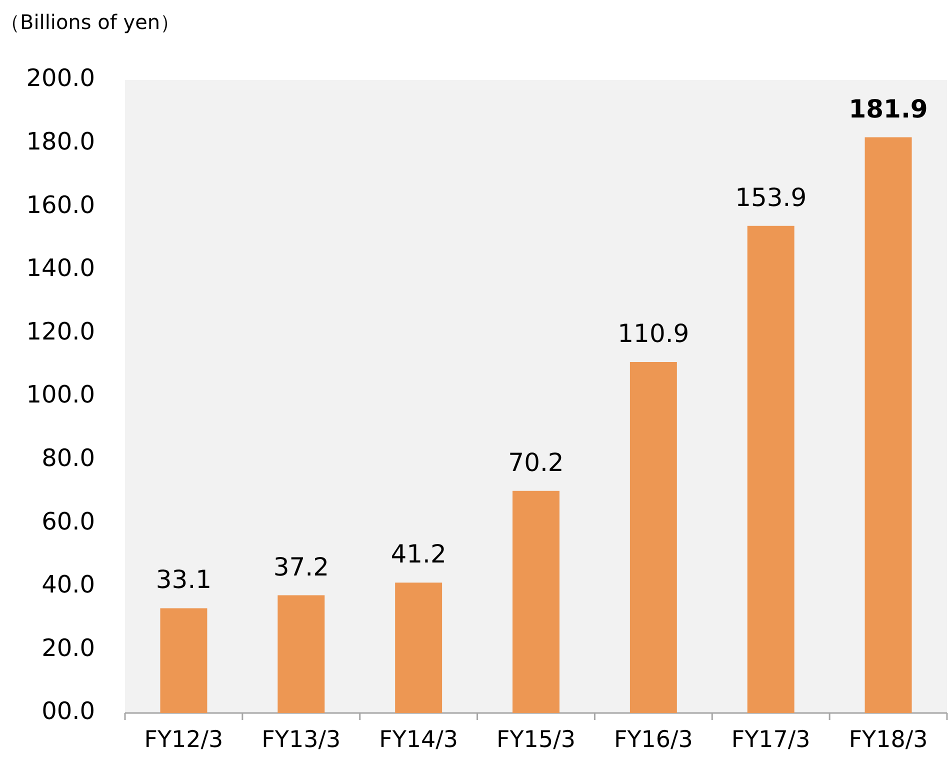  I want to click on data-label: 37.2, so click(301, 567).